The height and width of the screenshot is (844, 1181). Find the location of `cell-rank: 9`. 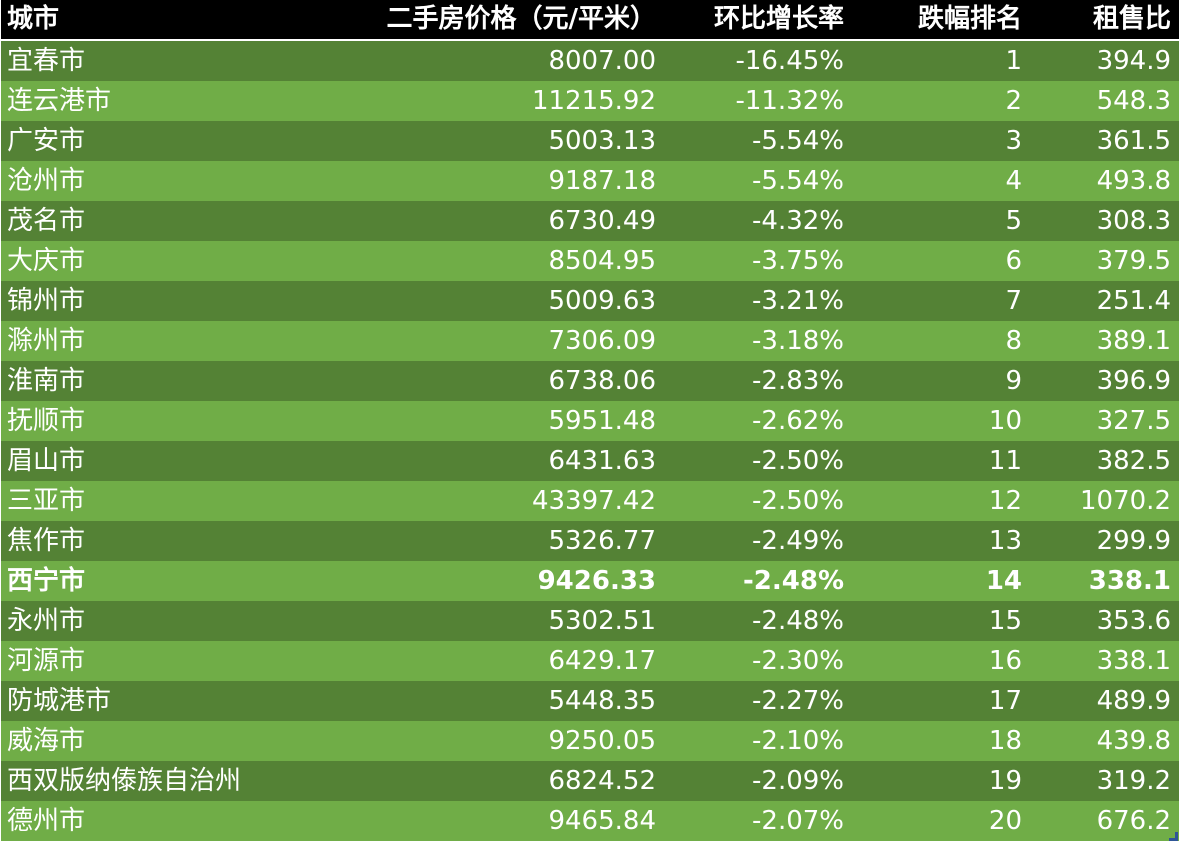

cell-rank: 9 is located at coordinates (1013, 381).